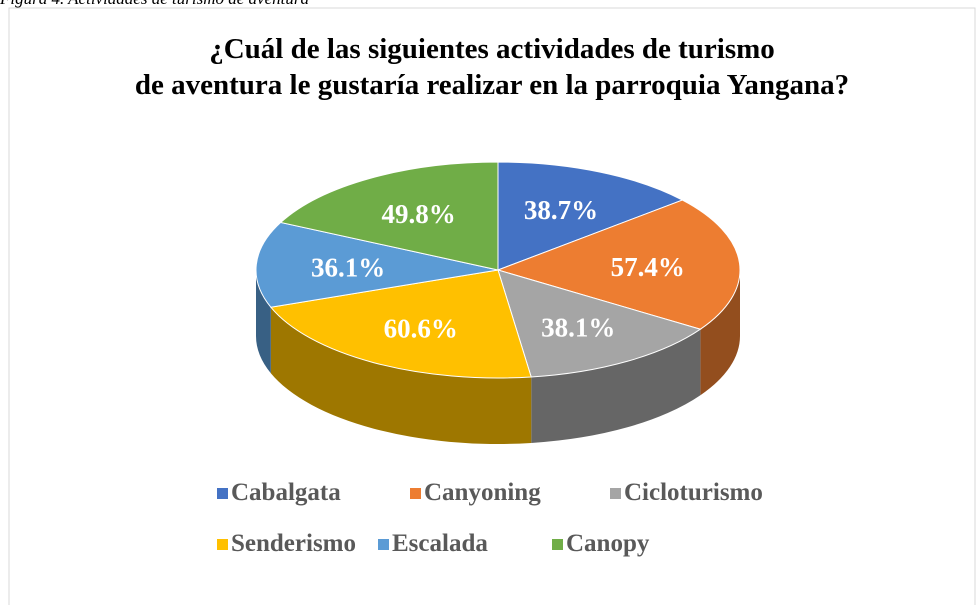 This screenshot has height=605, width=976. What do you see at coordinates (348, 268) in the screenshot?
I see `data-label: 36.1%` at bounding box center [348, 268].